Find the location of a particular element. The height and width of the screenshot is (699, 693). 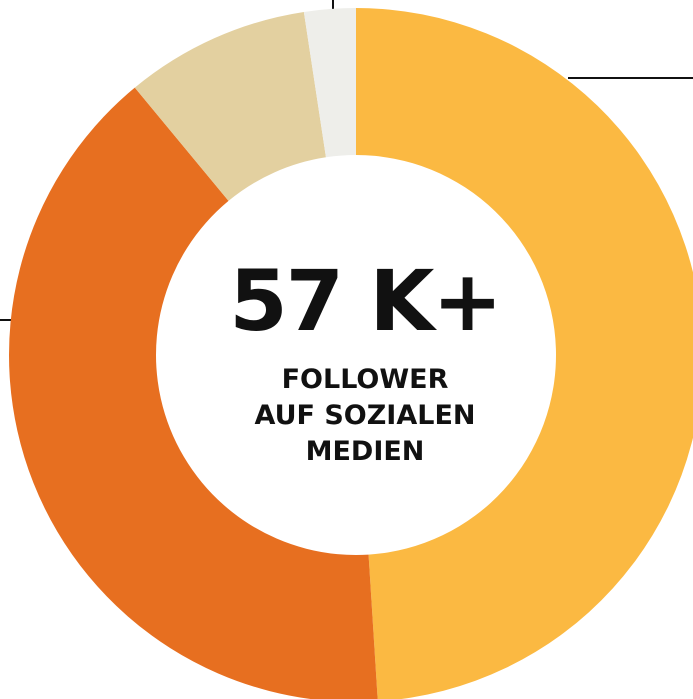

caption-line: MEDIEN is located at coordinates (365, 451).